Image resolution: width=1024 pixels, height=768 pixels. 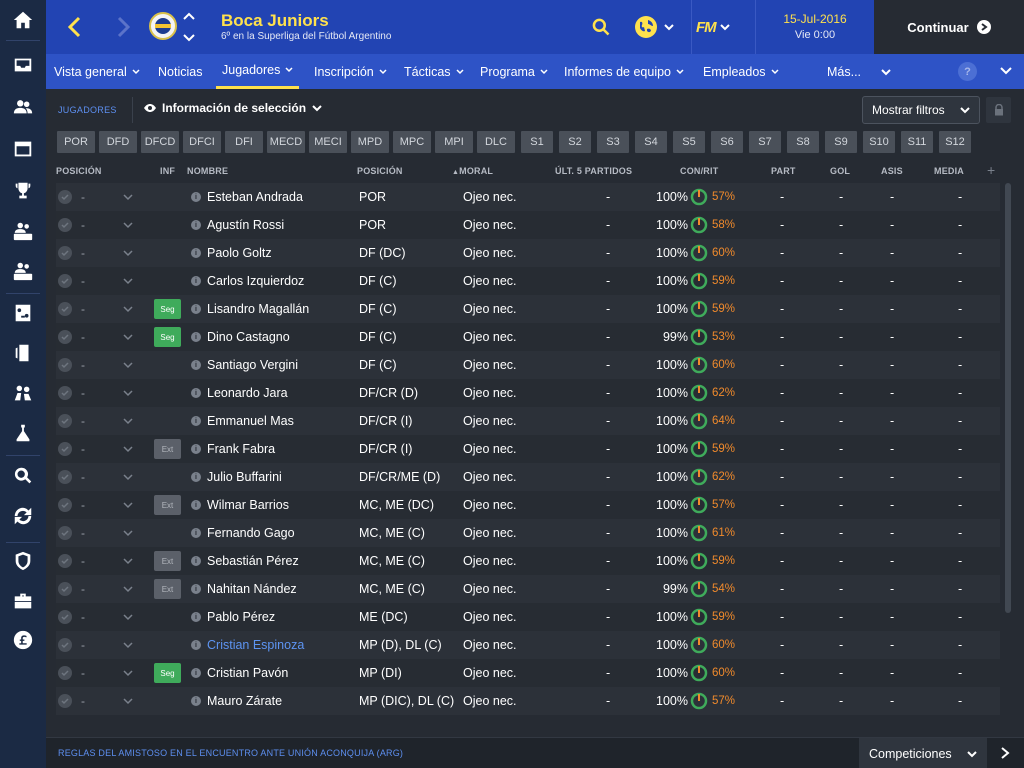 What do you see at coordinates (659, 27) in the screenshot?
I see `world-menu-button` at bounding box center [659, 27].